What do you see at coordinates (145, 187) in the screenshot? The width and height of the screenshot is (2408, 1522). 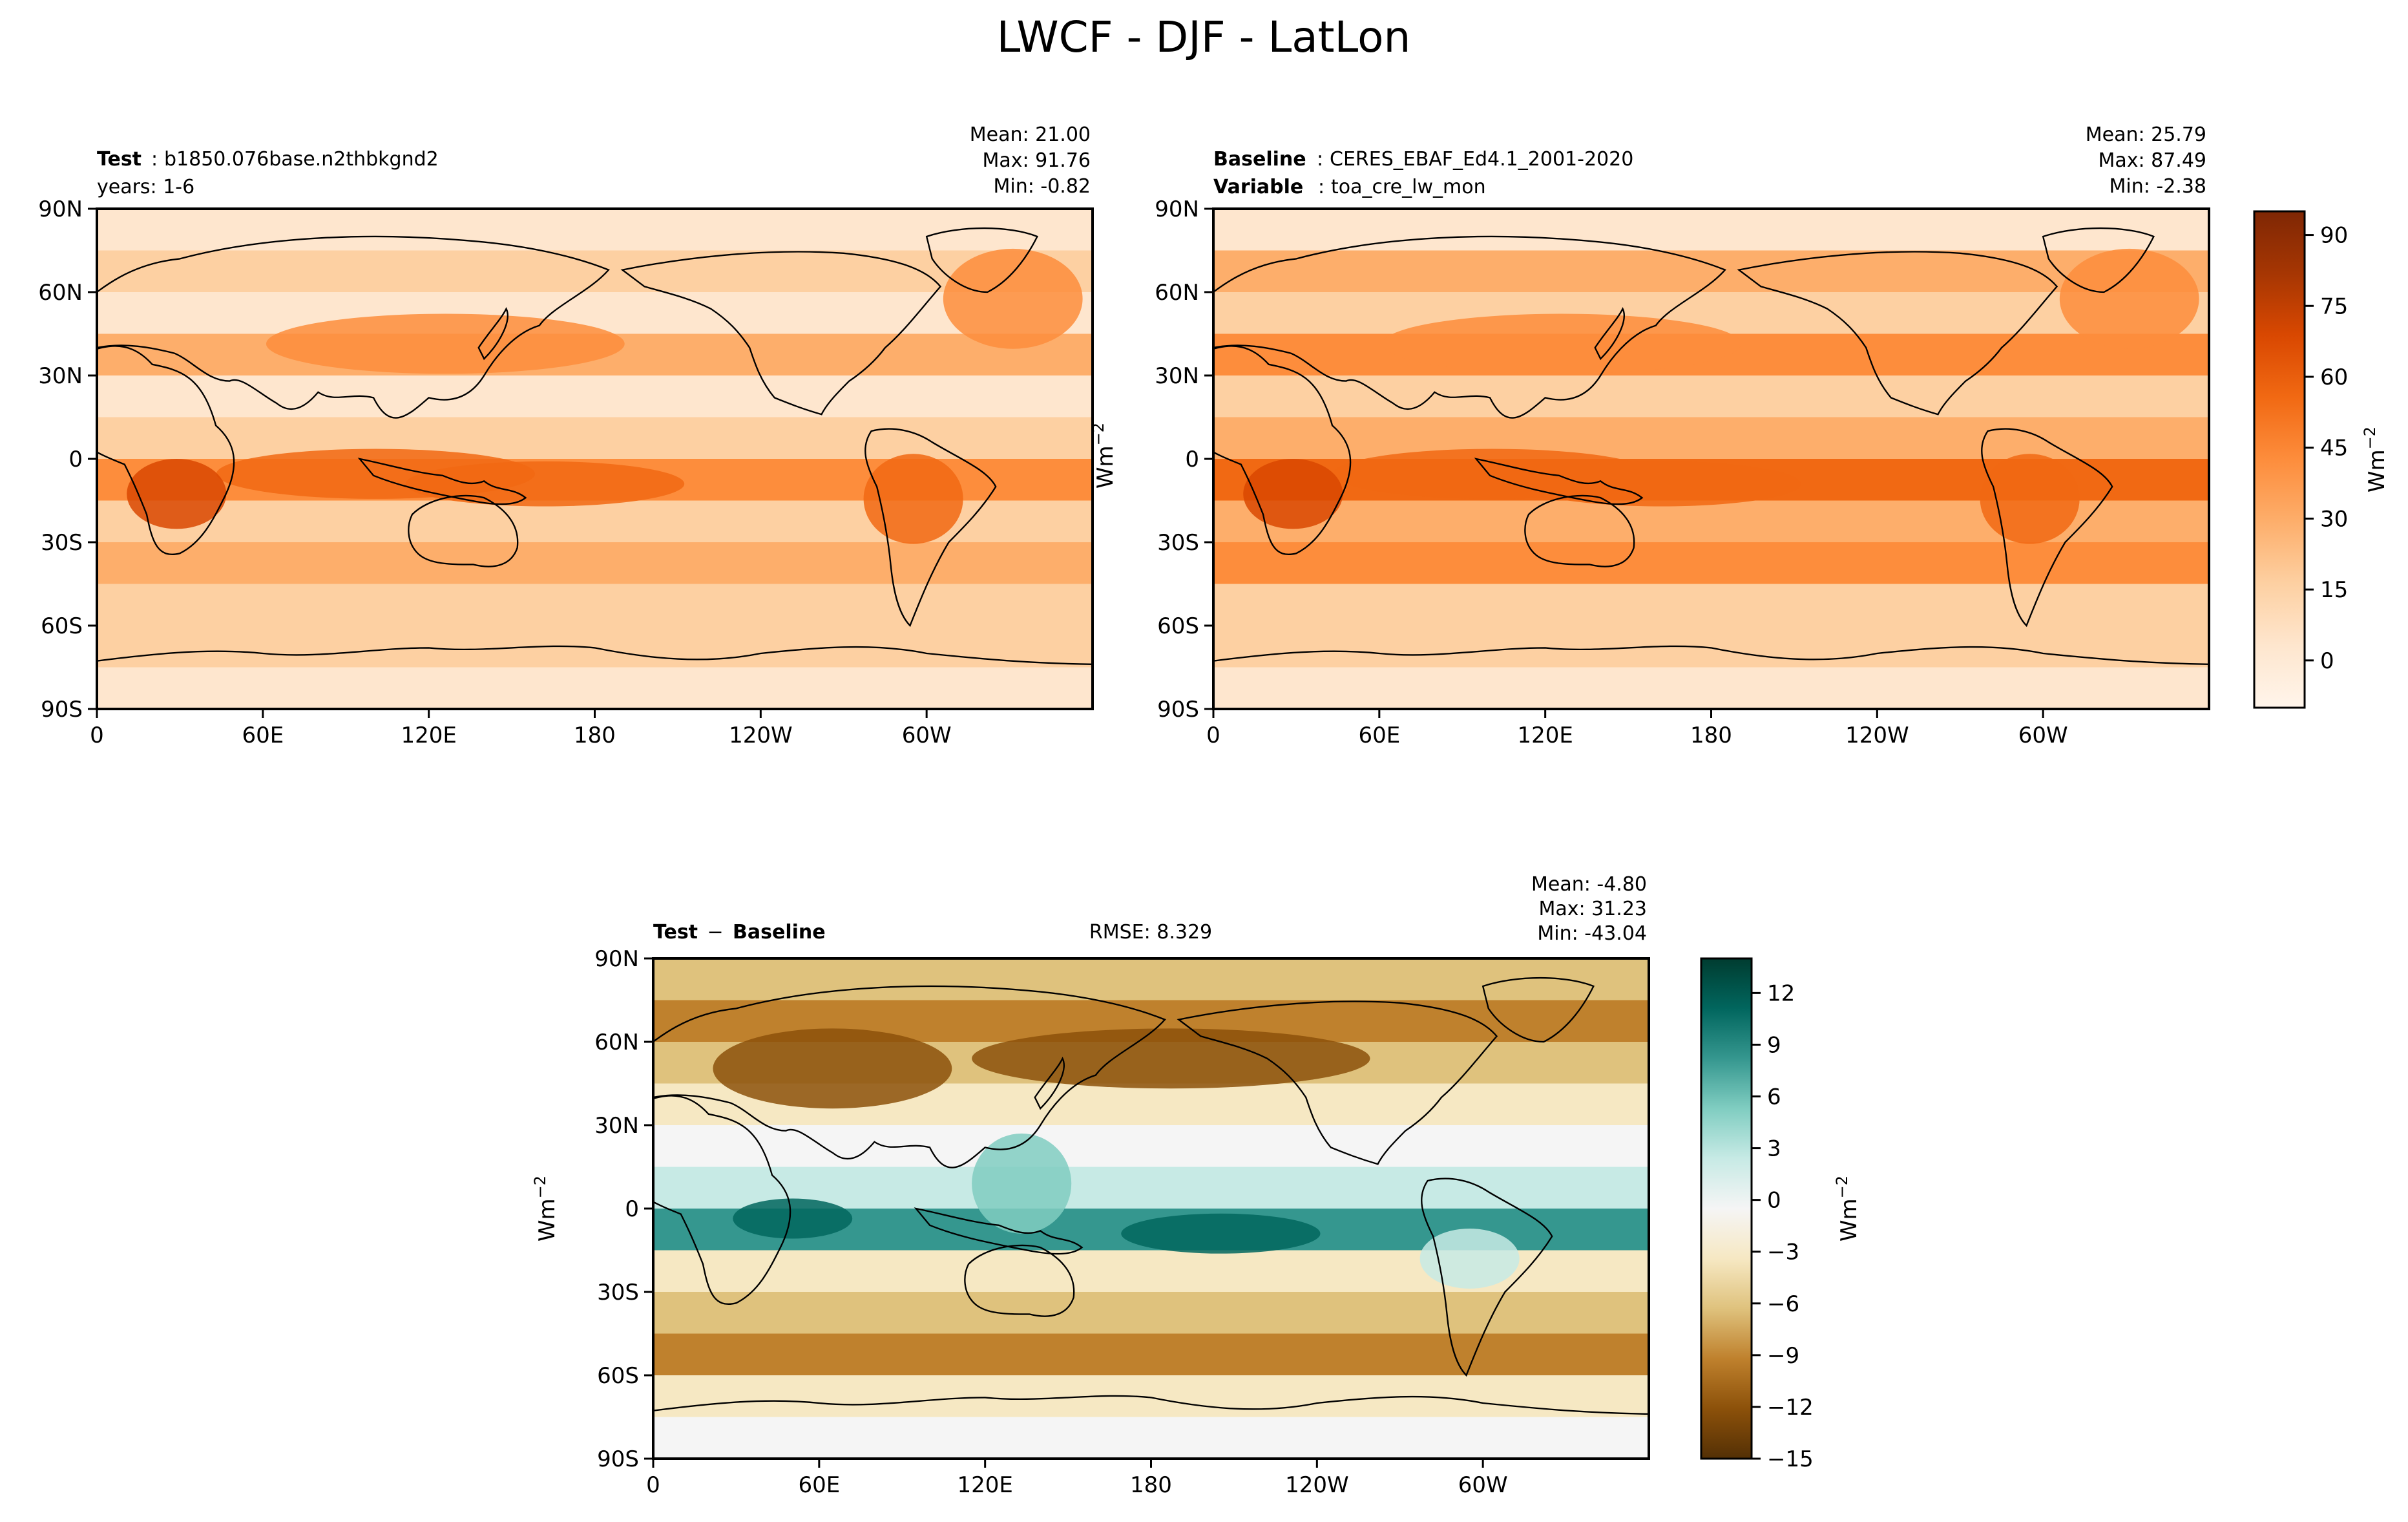 I see `panel-test-years: years: 1-6` at bounding box center [145, 187].